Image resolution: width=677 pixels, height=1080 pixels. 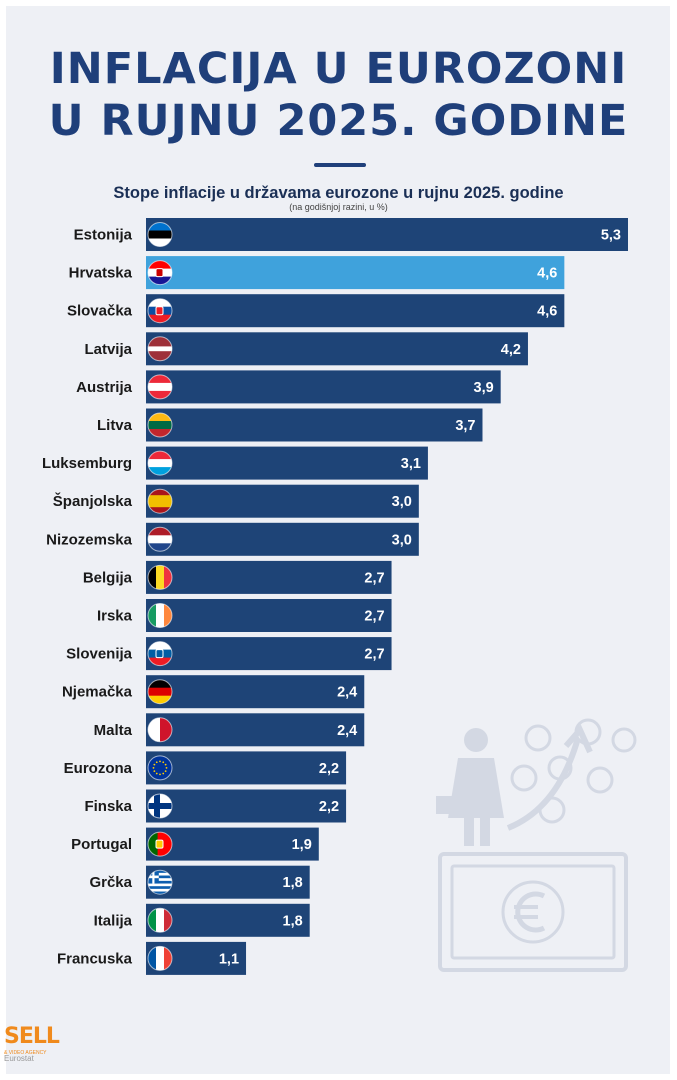 What do you see at coordinates (306, 349) in the screenshot?
I see `bar-row: Latvija 4,2` at bounding box center [306, 349].